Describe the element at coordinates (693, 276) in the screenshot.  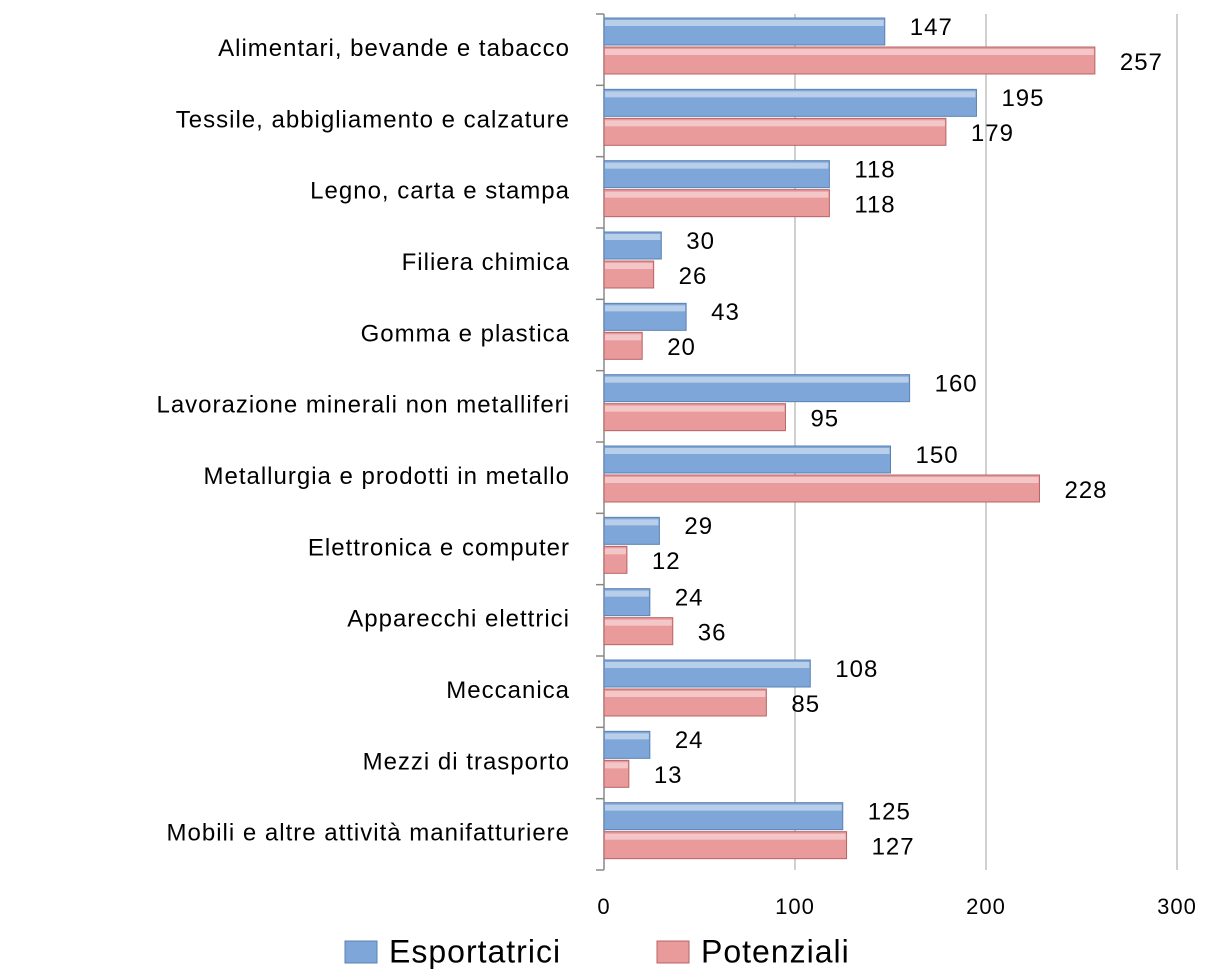
I see `data-label: 26` at that location.